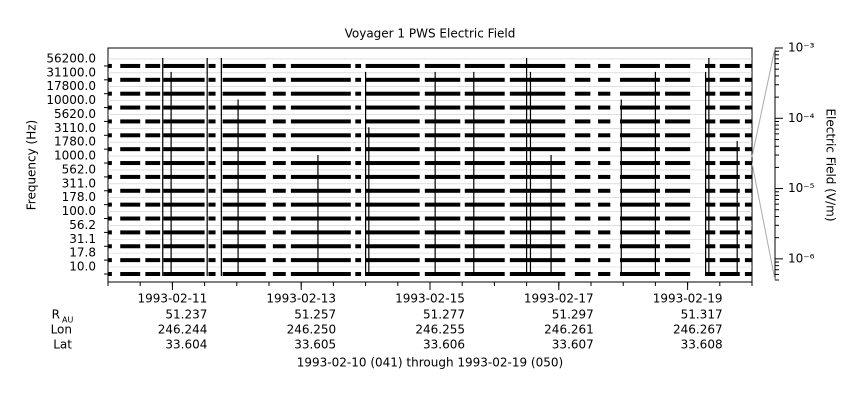 The width and height of the screenshot is (860, 404). What do you see at coordinates (186, 315) in the screenshot?
I see `ephemeris-value: 51.237` at bounding box center [186, 315].